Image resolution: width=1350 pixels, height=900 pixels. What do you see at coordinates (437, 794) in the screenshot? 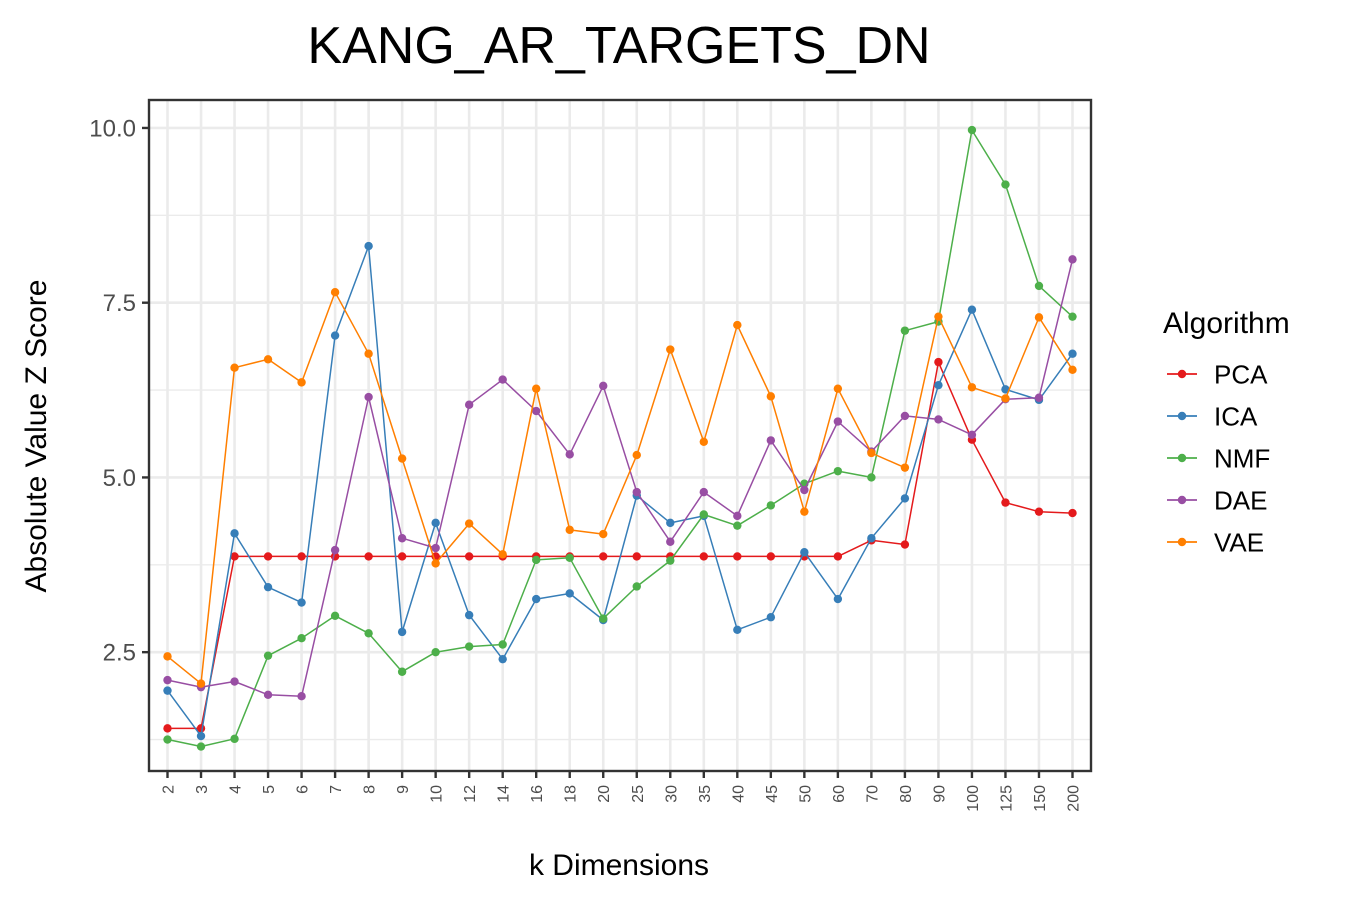
I see `x-tick-label: 10` at bounding box center [437, 794].